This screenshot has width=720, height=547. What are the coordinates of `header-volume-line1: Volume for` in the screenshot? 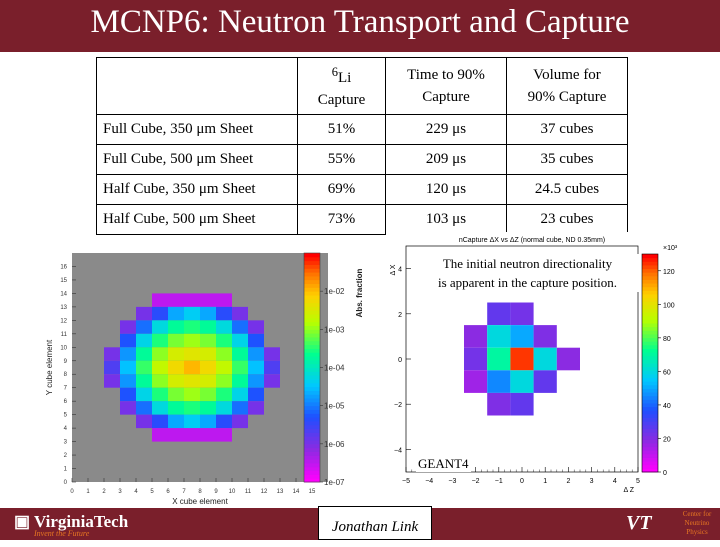 It's located at (567, 75).